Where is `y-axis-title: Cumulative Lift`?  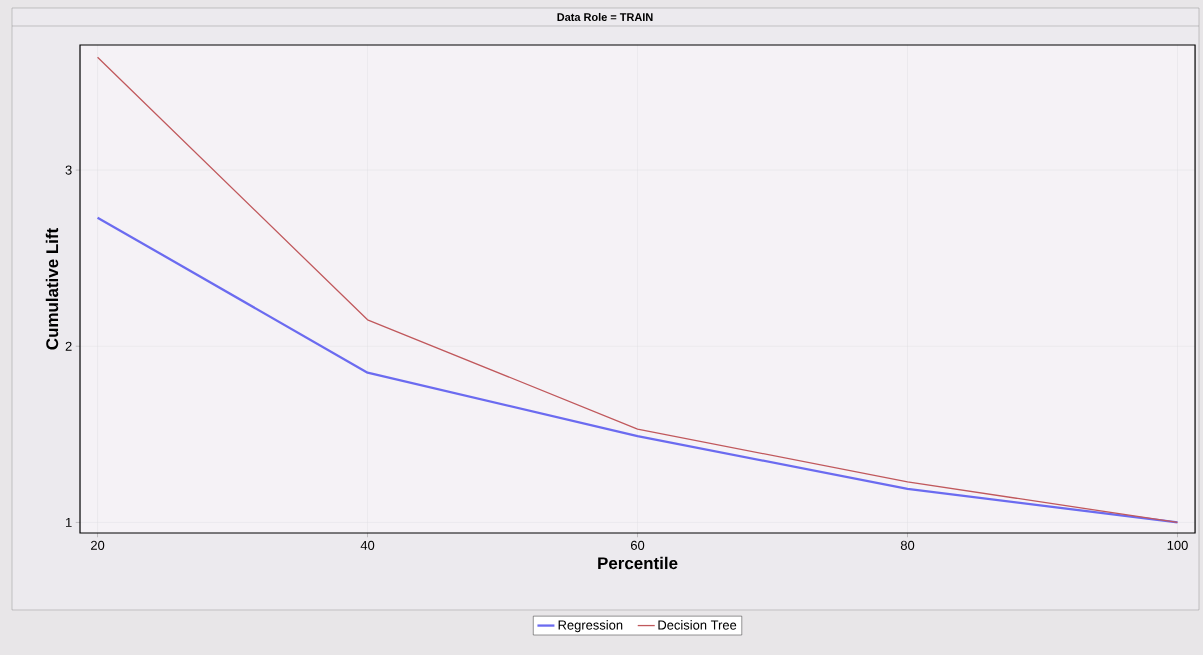
y-axis-title: Cumulative Lift is located at coordinates (52, 289).